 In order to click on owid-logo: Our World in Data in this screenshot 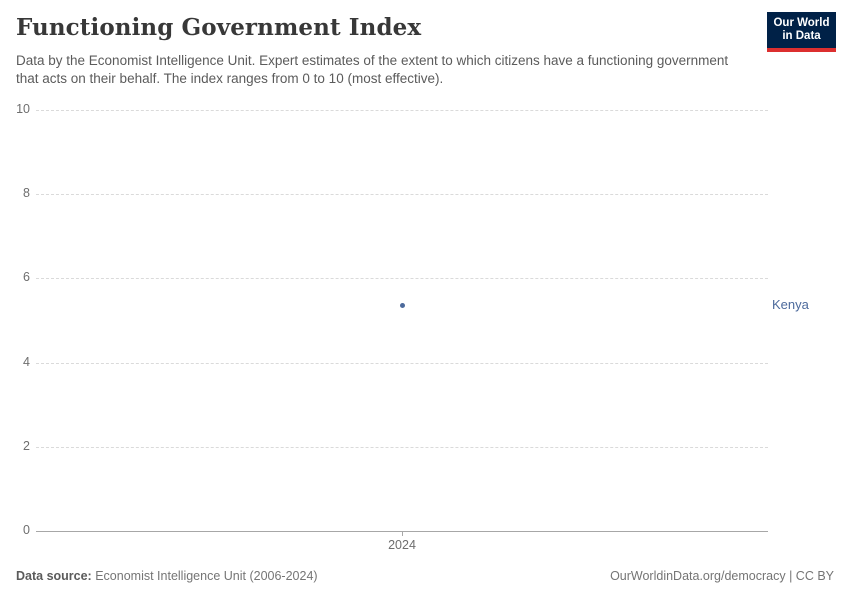, I will do `click(801, 32)`.